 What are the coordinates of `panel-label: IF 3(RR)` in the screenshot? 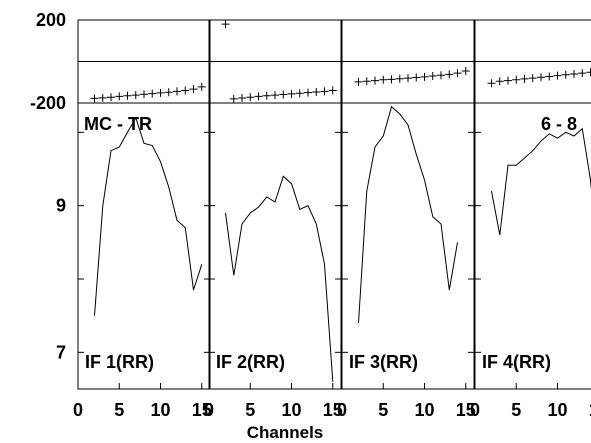 It's located at (383, 362).